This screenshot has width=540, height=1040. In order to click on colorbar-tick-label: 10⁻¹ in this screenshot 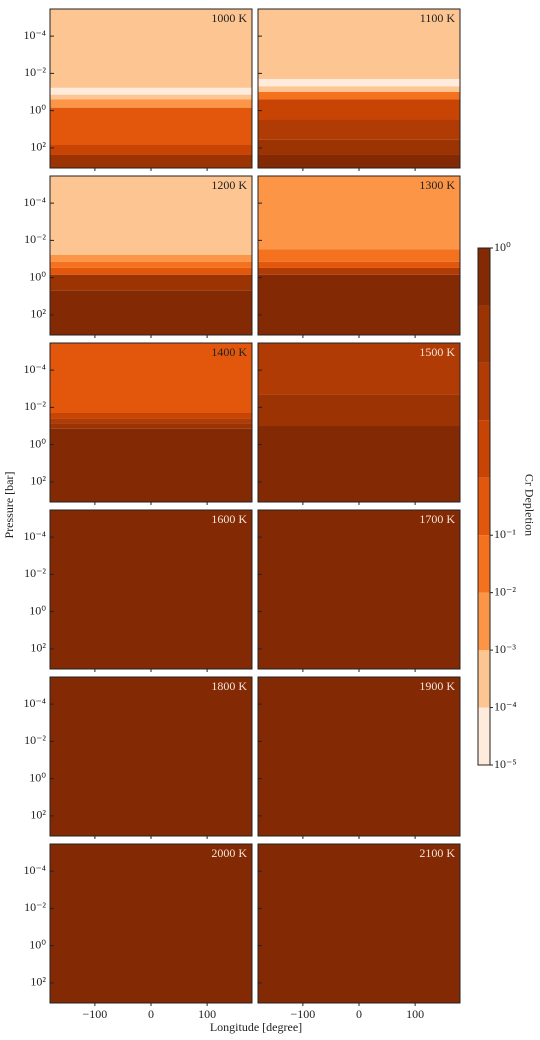, I will do `click(505, 534)`.